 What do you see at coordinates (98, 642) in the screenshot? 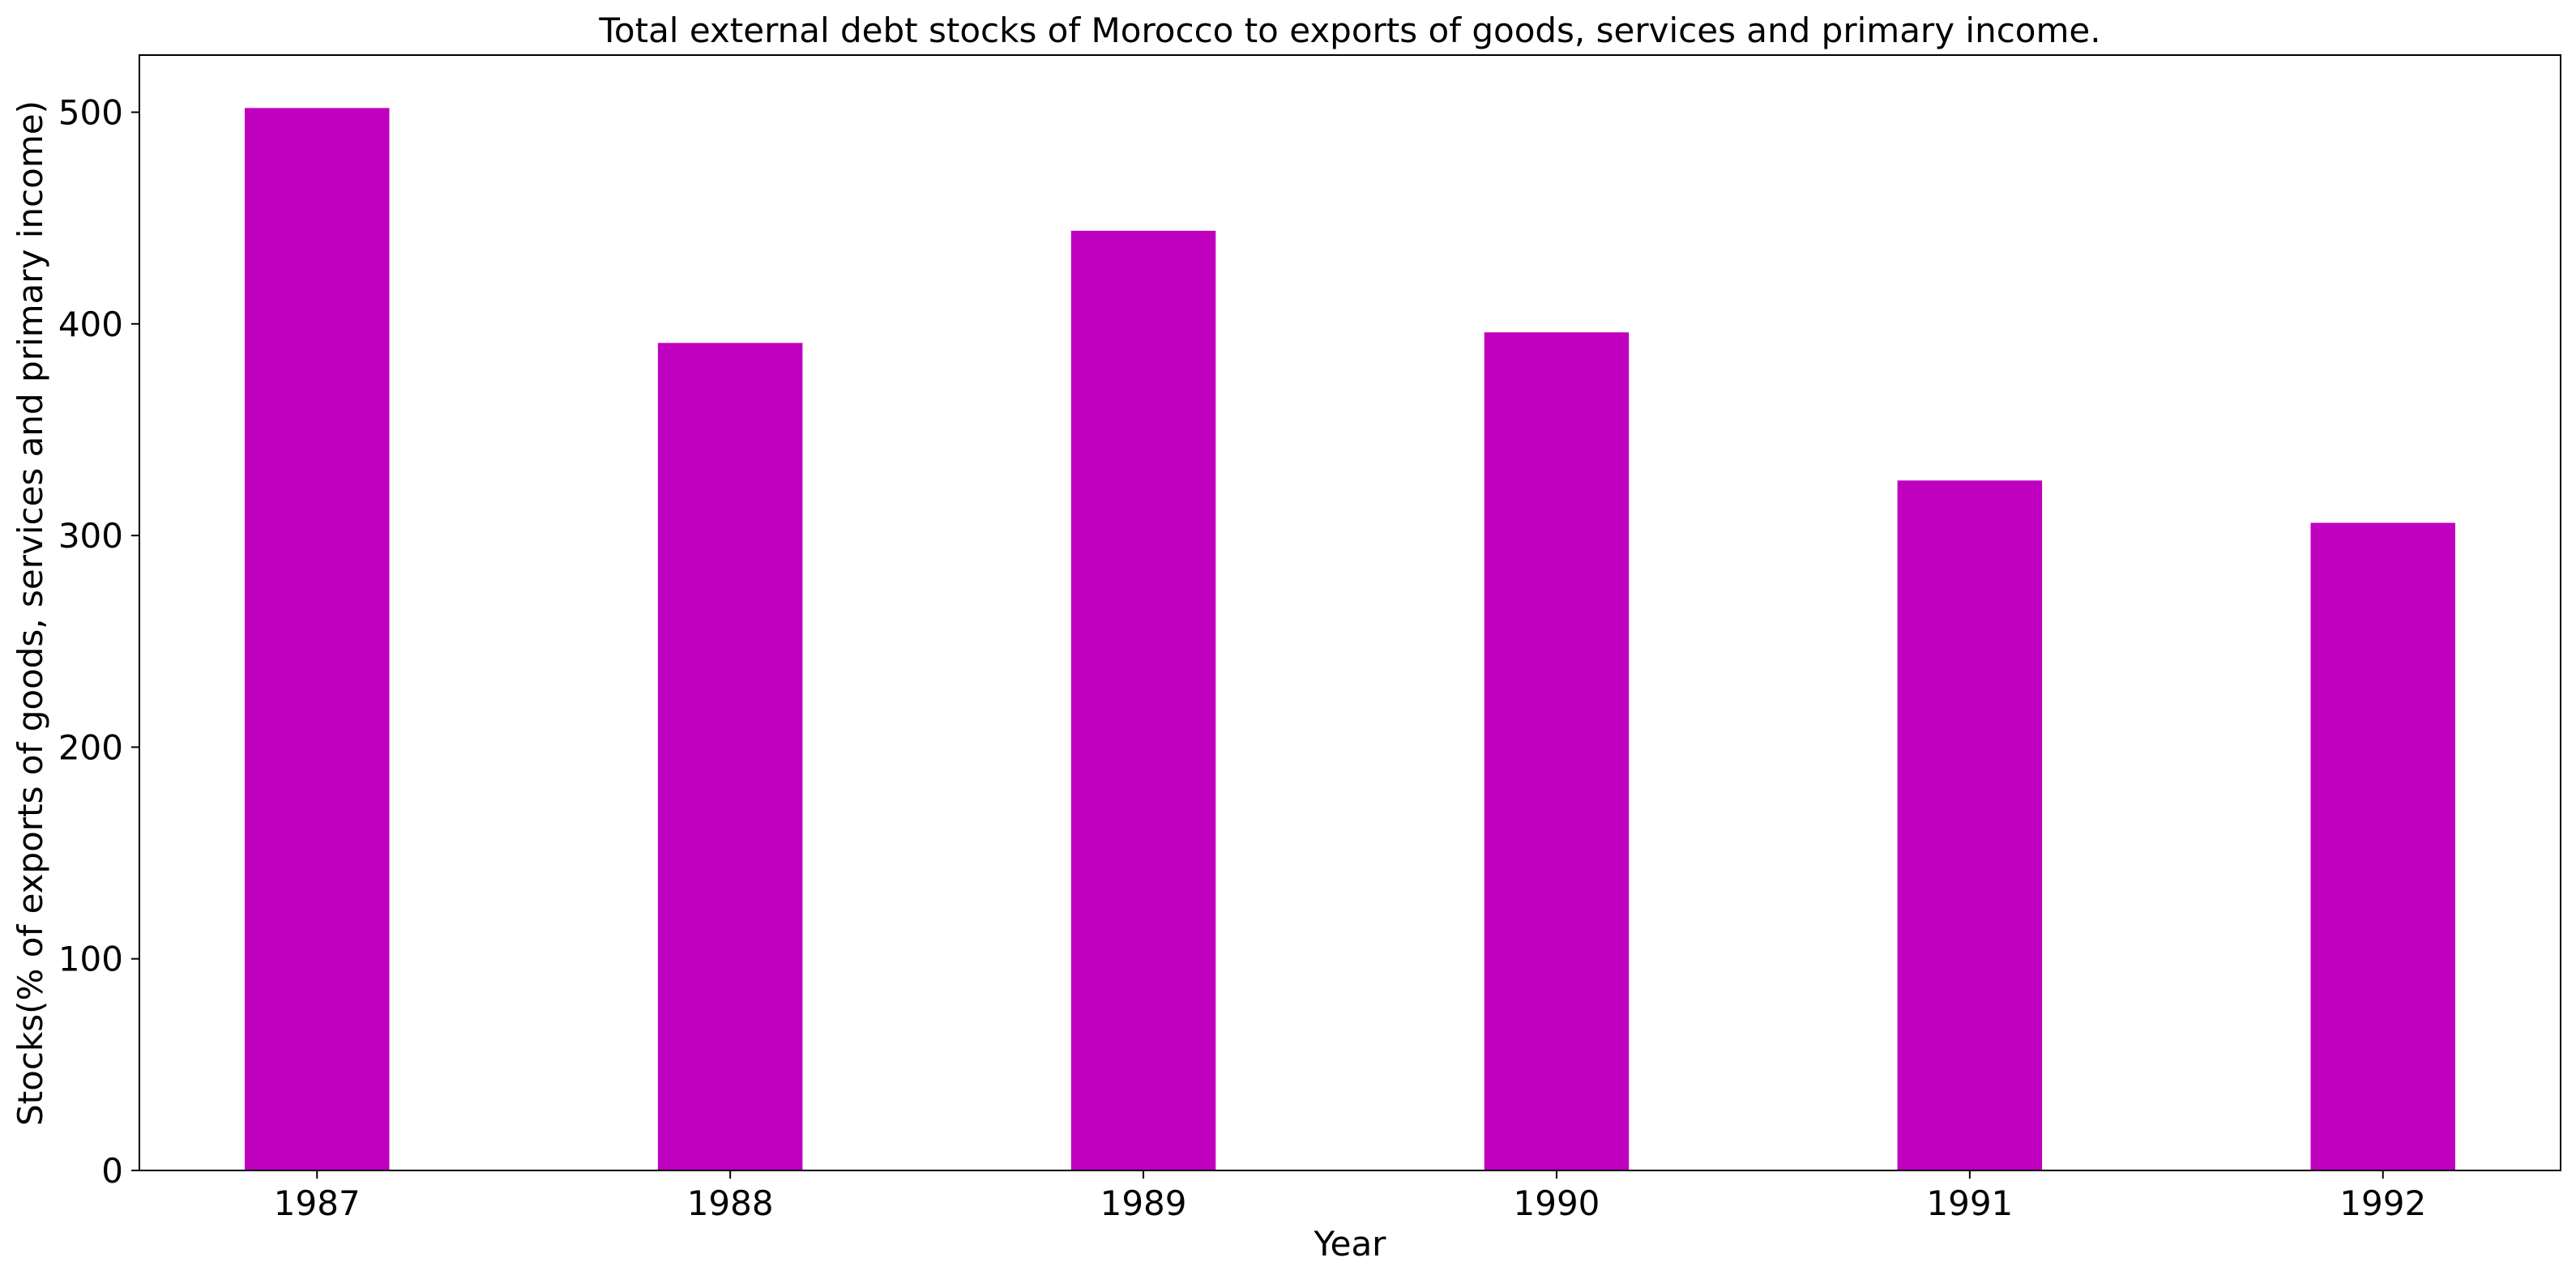
I see `y-axis: 0 100 200 300 400 500` at bounding box center [98, 642].